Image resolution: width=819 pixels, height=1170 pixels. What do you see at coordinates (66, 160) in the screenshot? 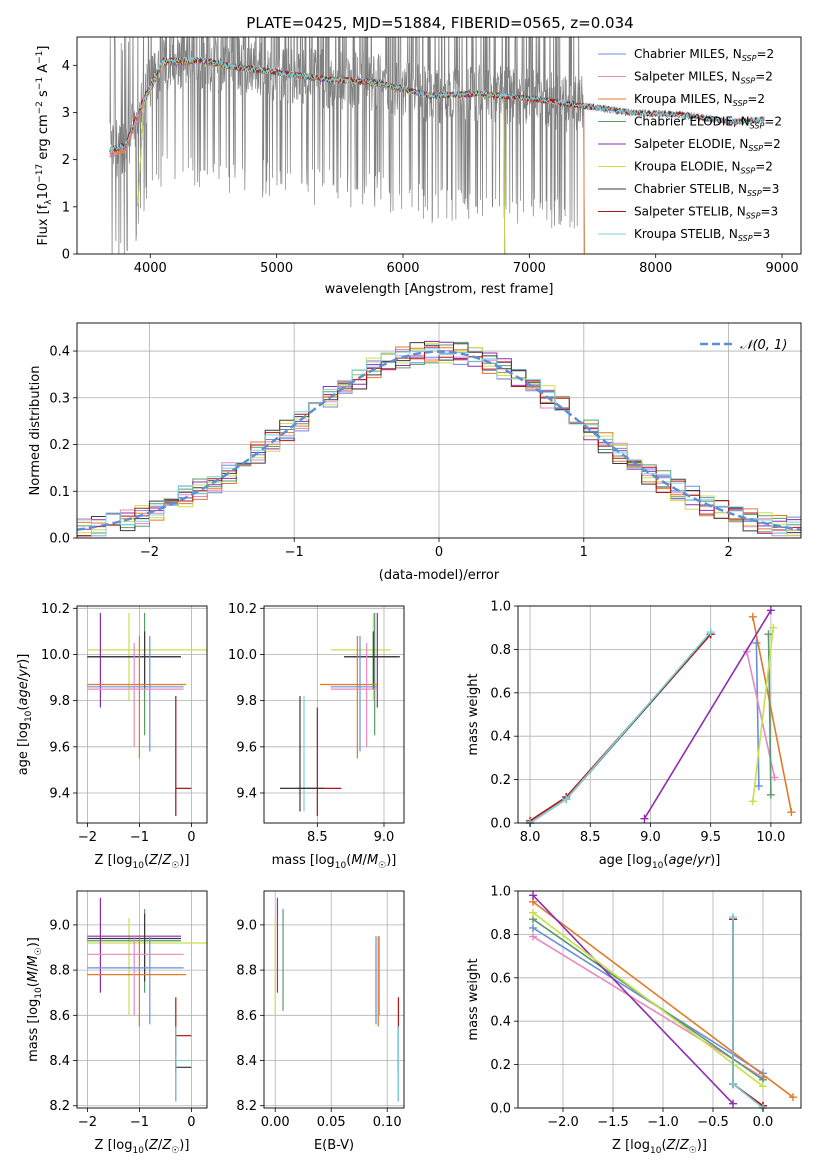
I see `y-tick-label: 2` at bounding box center [66, 160].